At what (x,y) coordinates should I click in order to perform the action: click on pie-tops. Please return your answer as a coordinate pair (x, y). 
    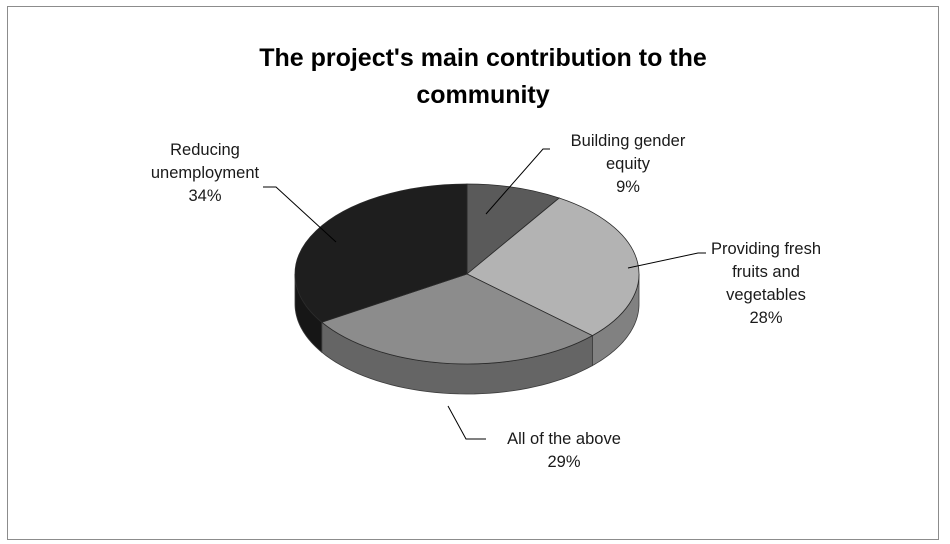
    Looking at the image, I should click on (467, 274).